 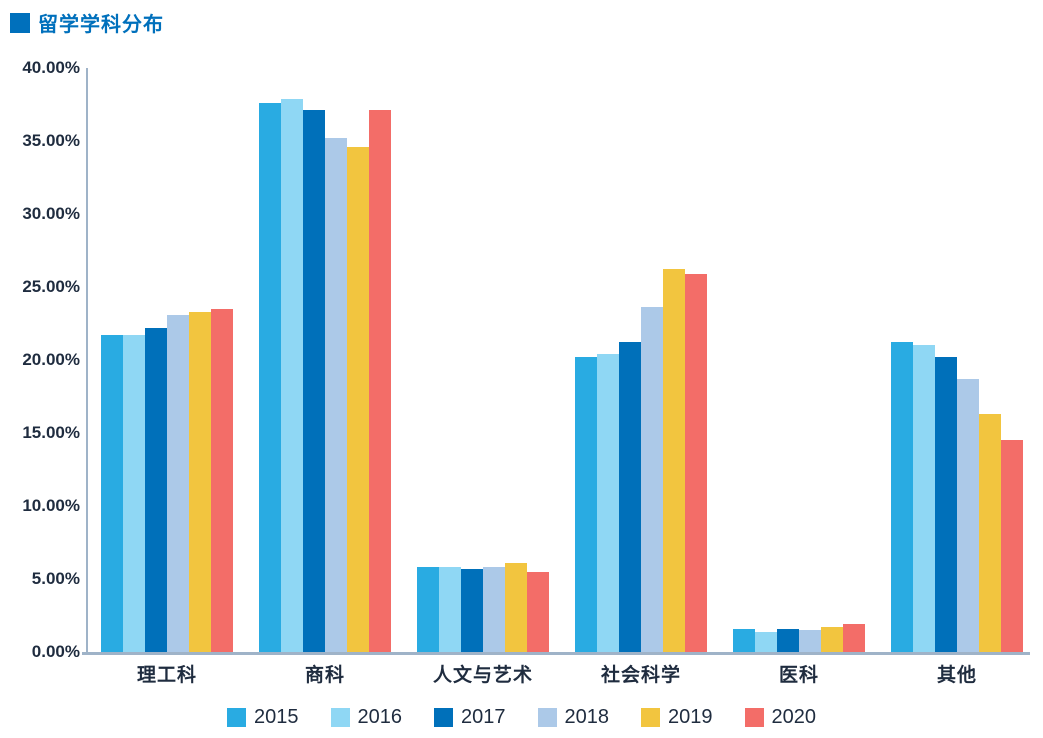 What do you see at coordinates (956, 675) in the screenshot?
I see `x-category-label: 其他` at bounding box center [956, 675].